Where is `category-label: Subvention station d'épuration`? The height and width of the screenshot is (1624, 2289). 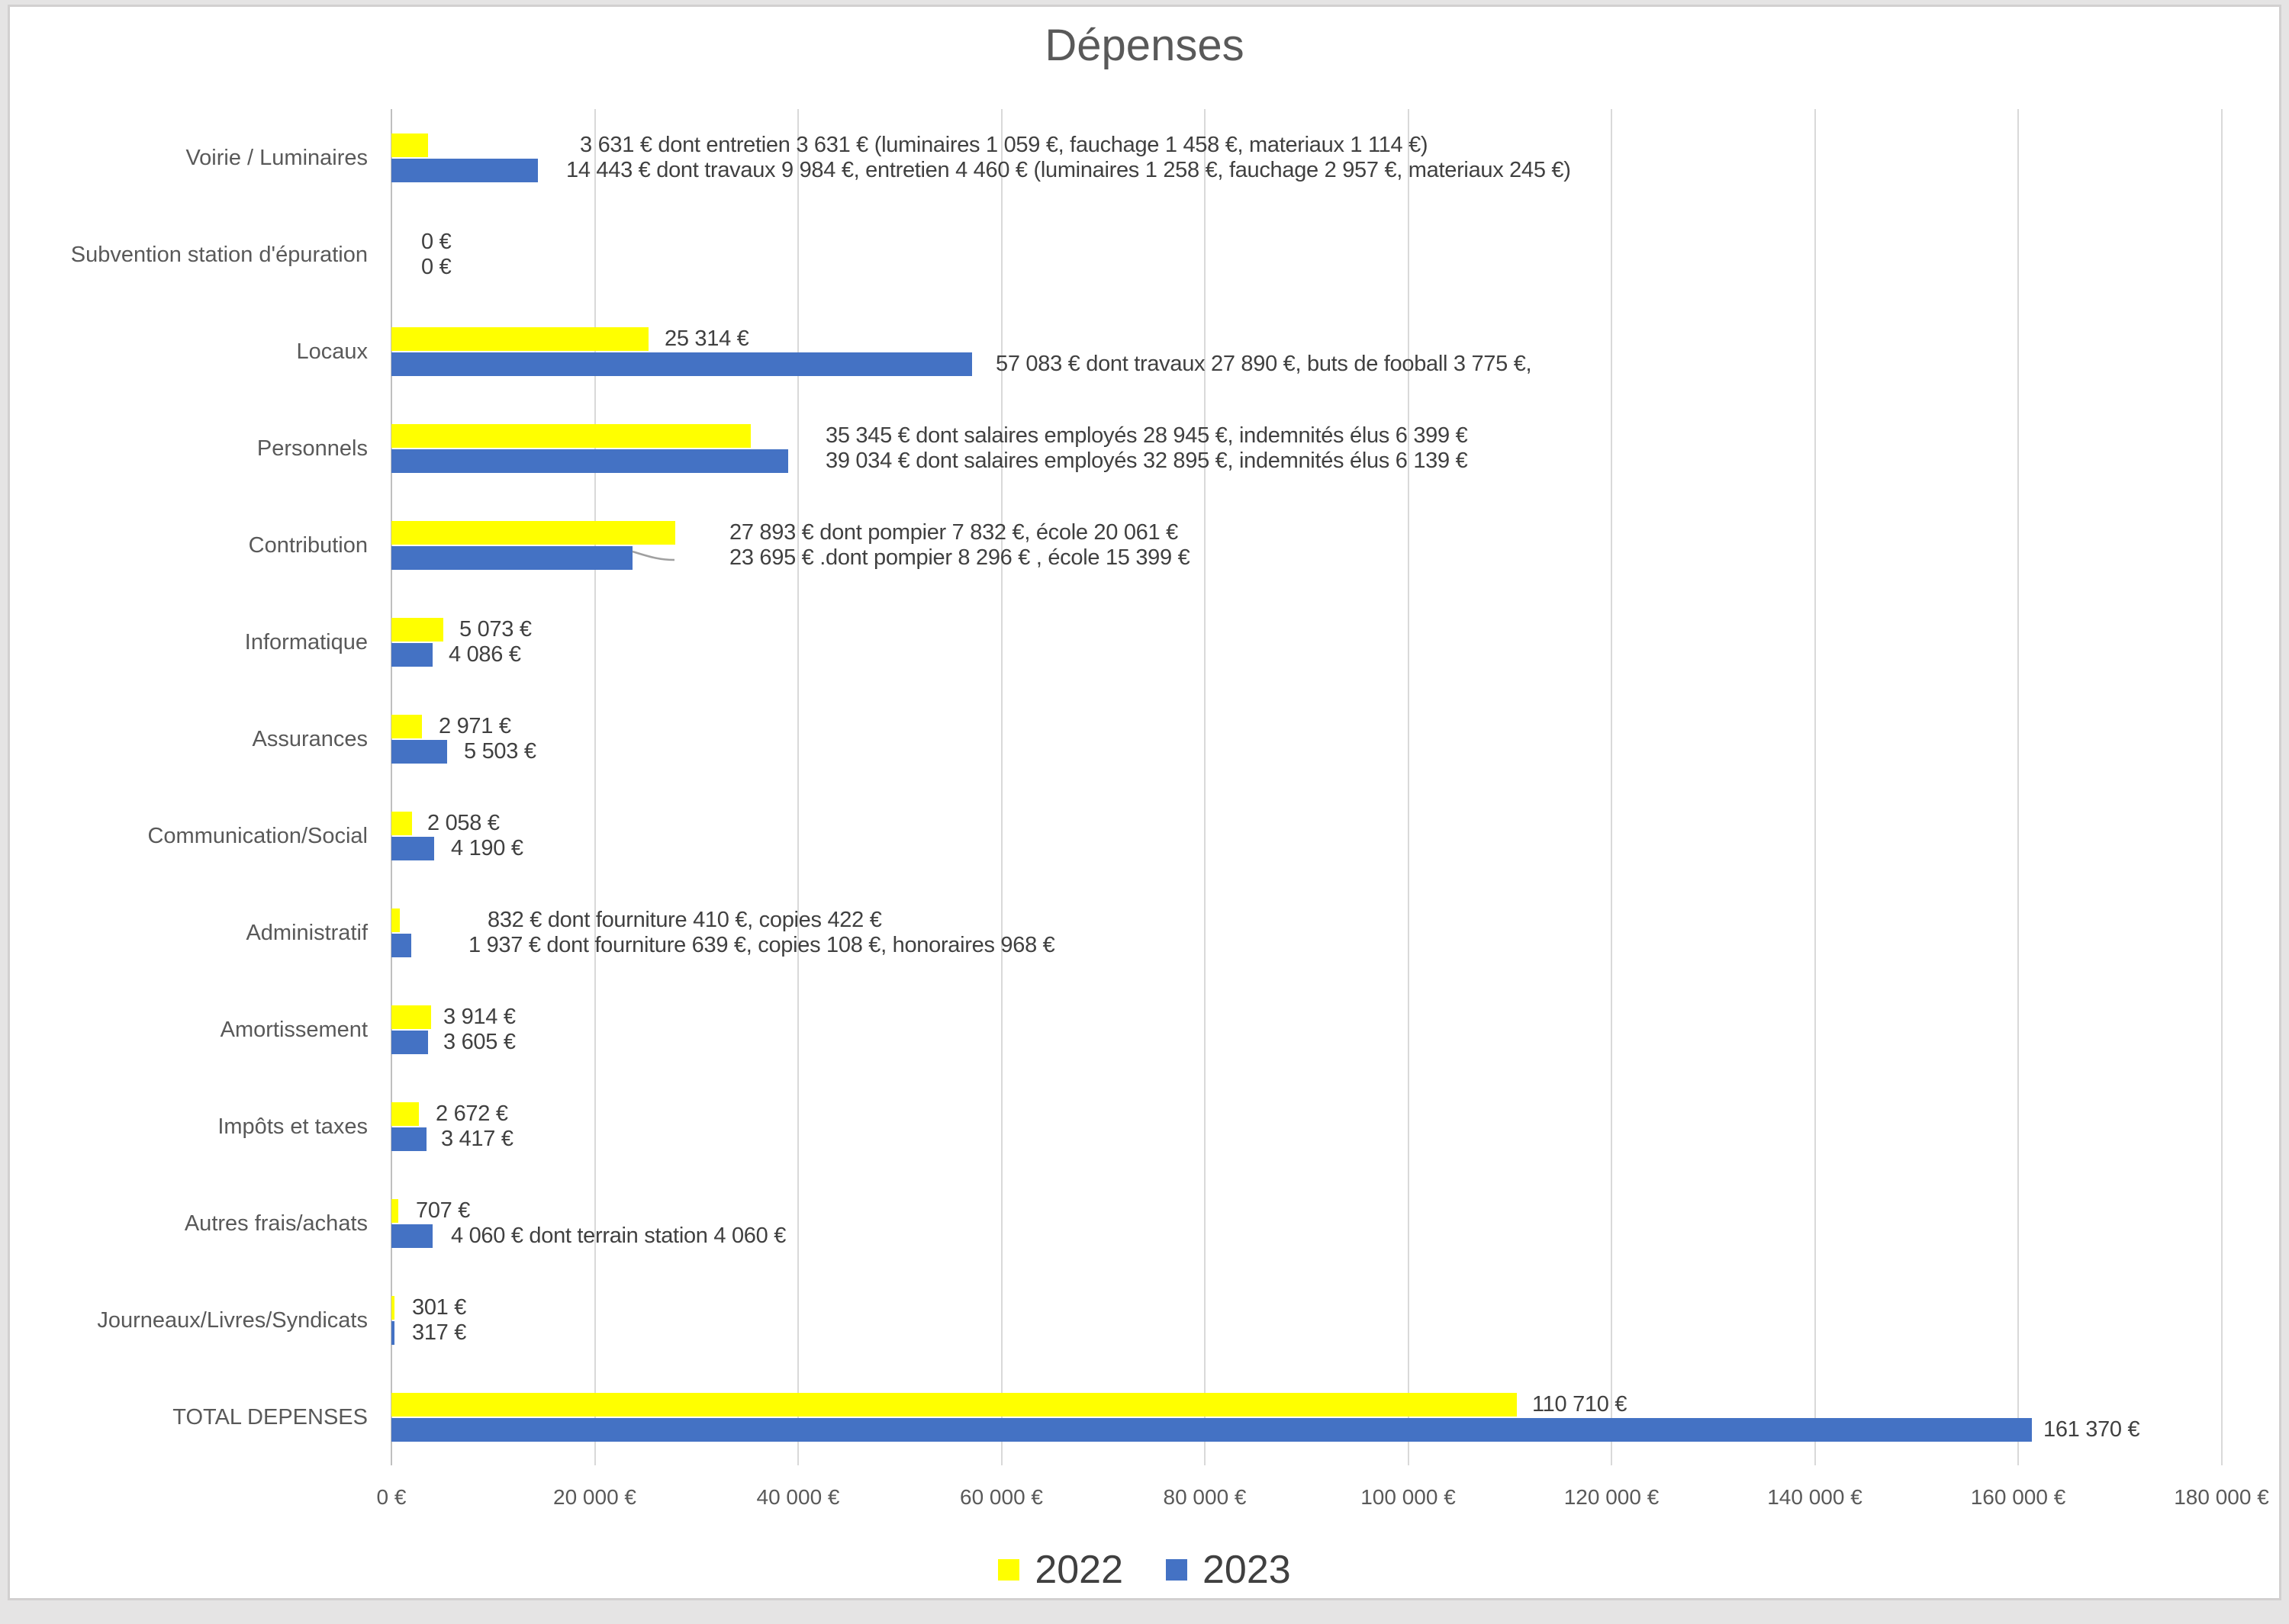 category-label: Subvention station d'épuration is located at coordinates (219, 254).